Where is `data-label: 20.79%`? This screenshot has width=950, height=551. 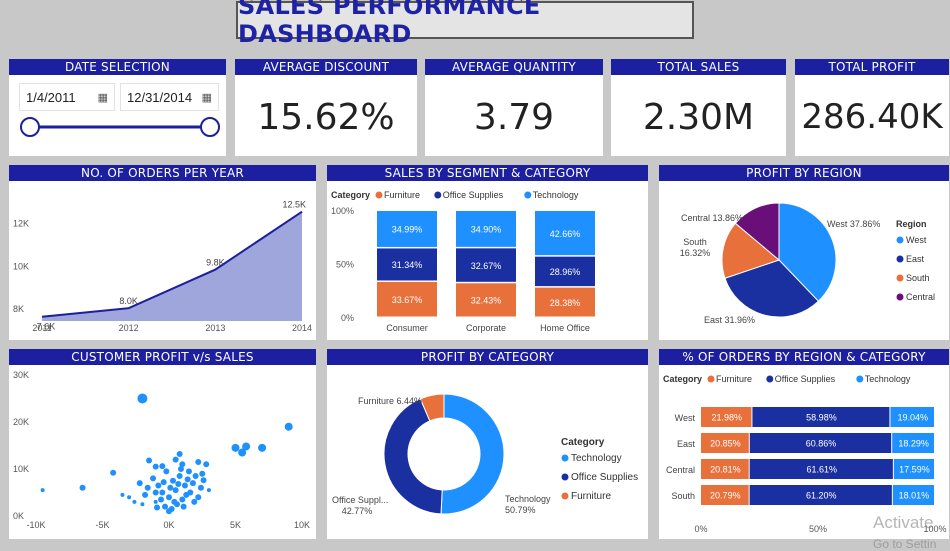 data-label: 20.79% is located at coordinates (725, 496).